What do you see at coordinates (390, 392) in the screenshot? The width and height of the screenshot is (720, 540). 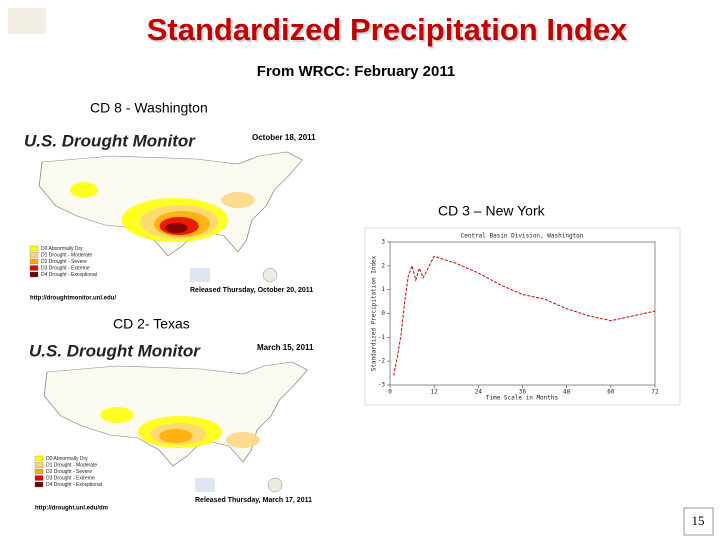 I see `x-tick-label: 0` at bounding box center [390, 392].